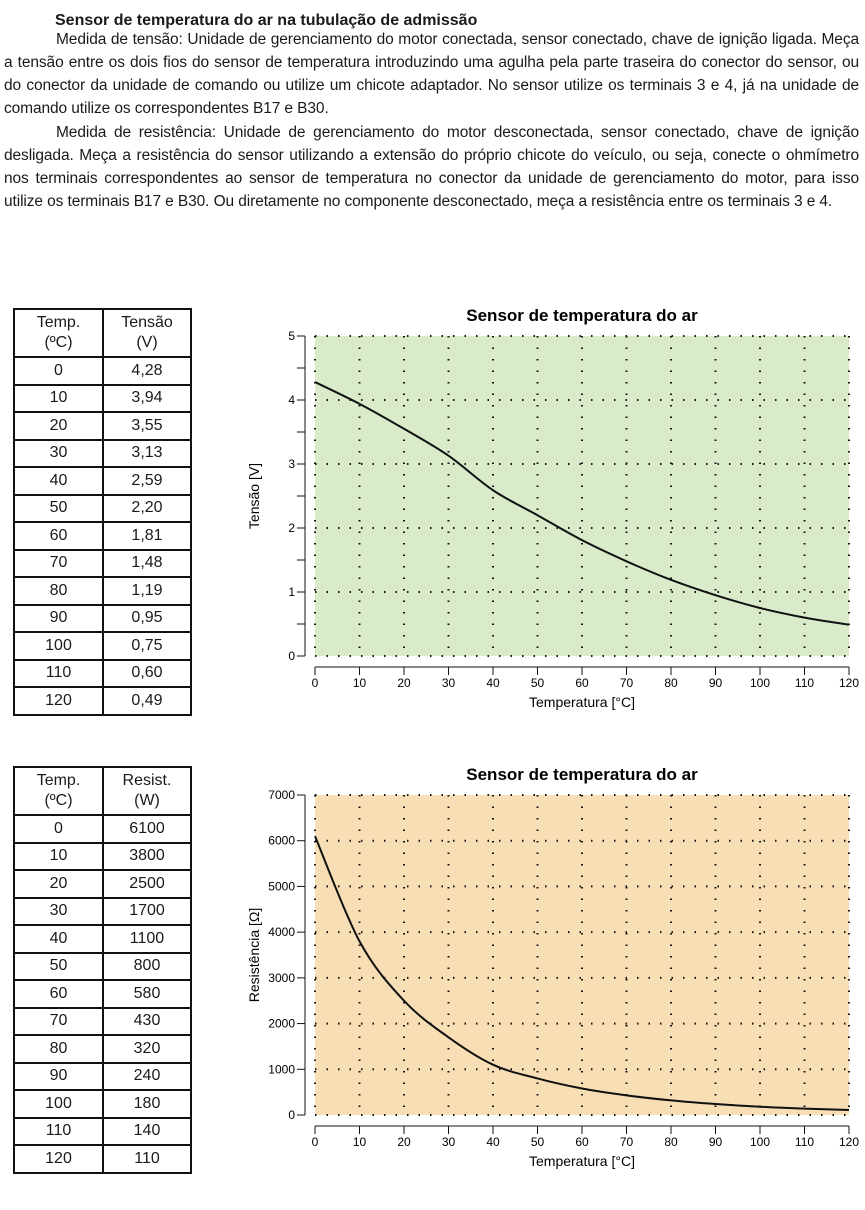  What do you see at coordinates (291, 400) in the screenshot?
I see `y-tick-label: 4` at bounding box center [291, 400].